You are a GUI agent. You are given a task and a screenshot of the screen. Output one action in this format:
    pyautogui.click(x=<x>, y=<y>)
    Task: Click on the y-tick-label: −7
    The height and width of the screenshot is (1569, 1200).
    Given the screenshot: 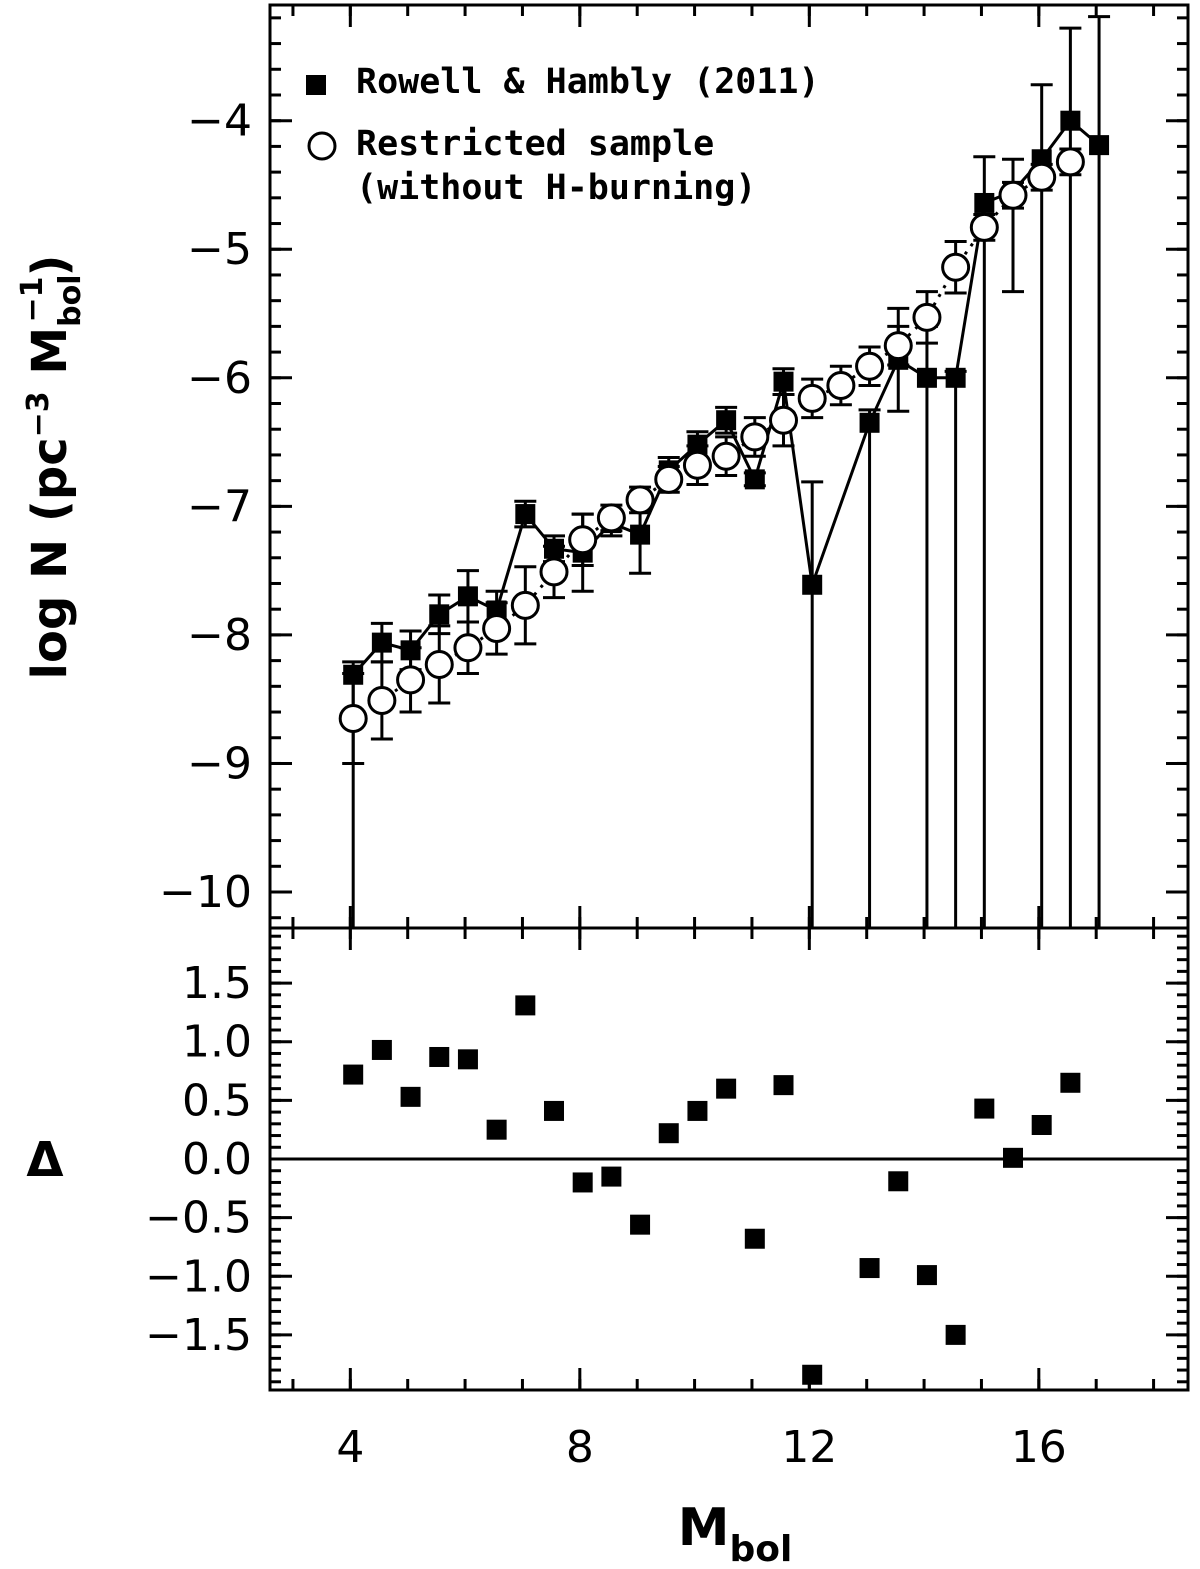 What is the action you would take?
    pyautogui.click(x=219, y=506)
    